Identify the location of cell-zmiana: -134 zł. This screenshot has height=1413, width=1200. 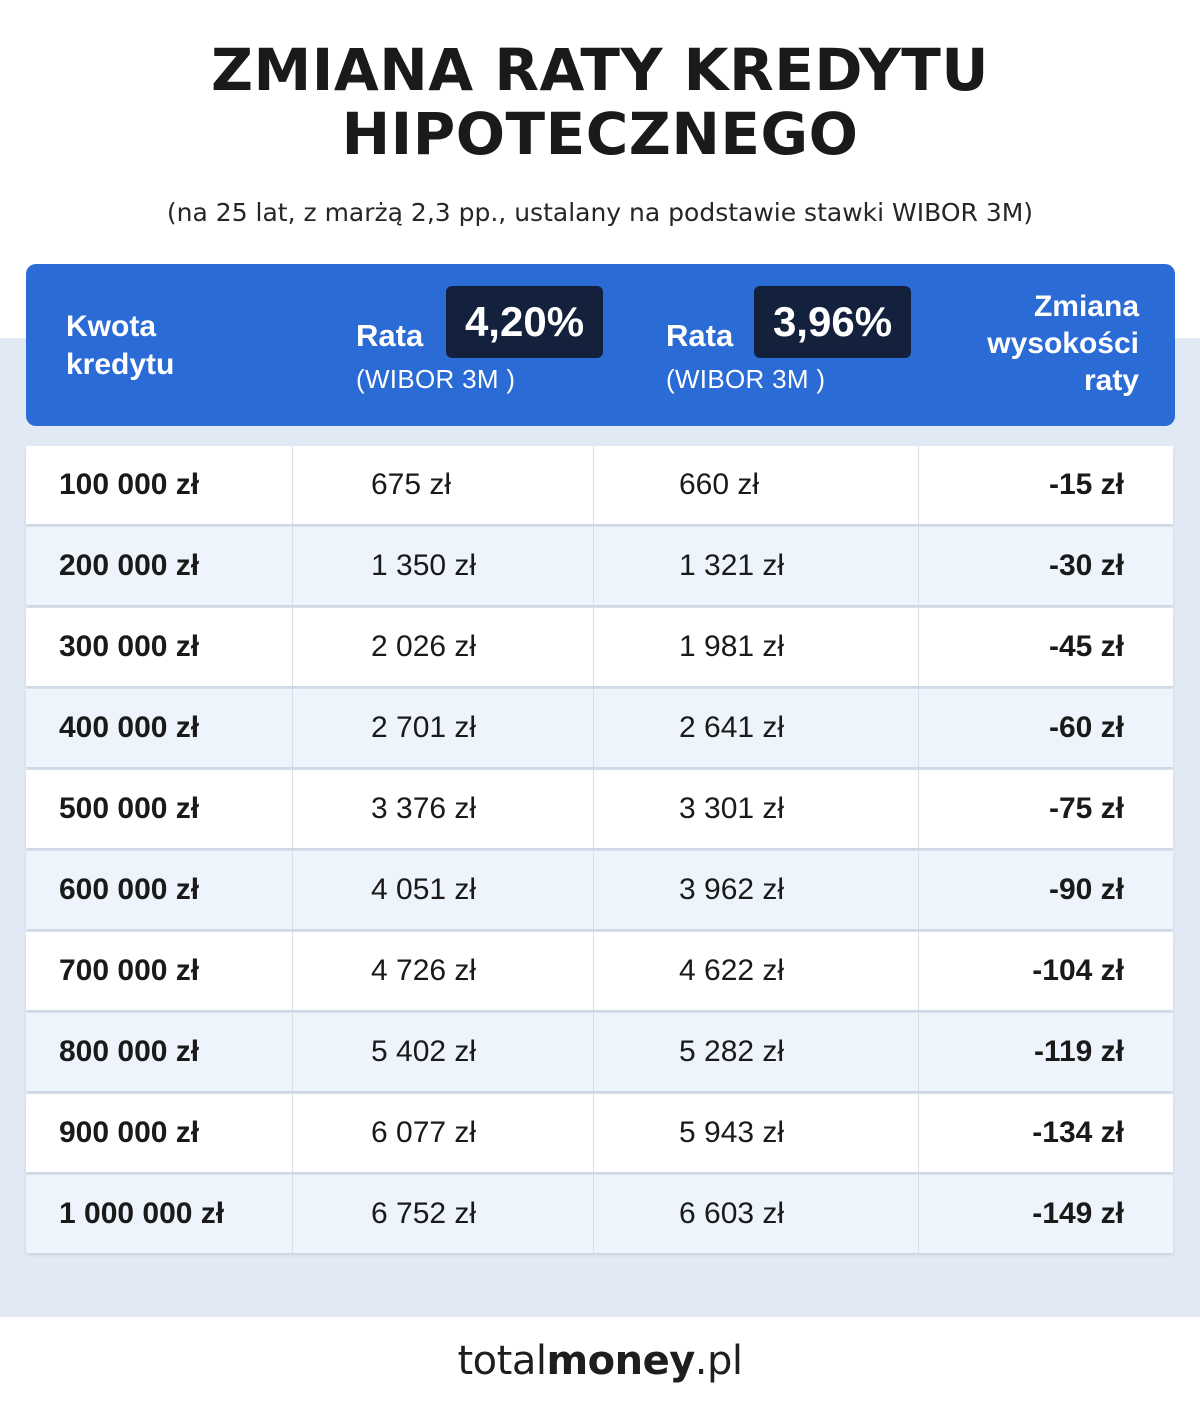
(1078, 1132).